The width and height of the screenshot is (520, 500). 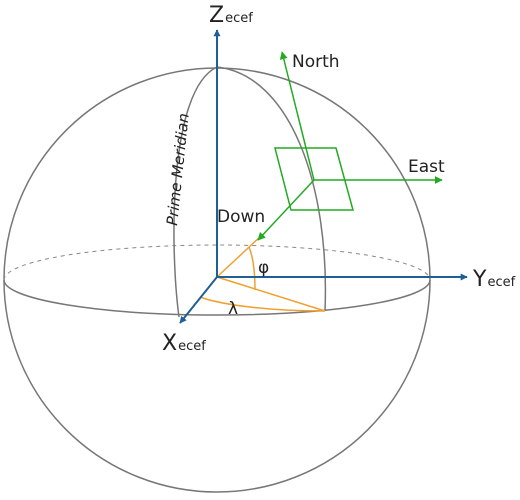 What do you see at coordinates (297, 116) in the screenshot?
I see `north-arrow` at bounding box center [297, 116].